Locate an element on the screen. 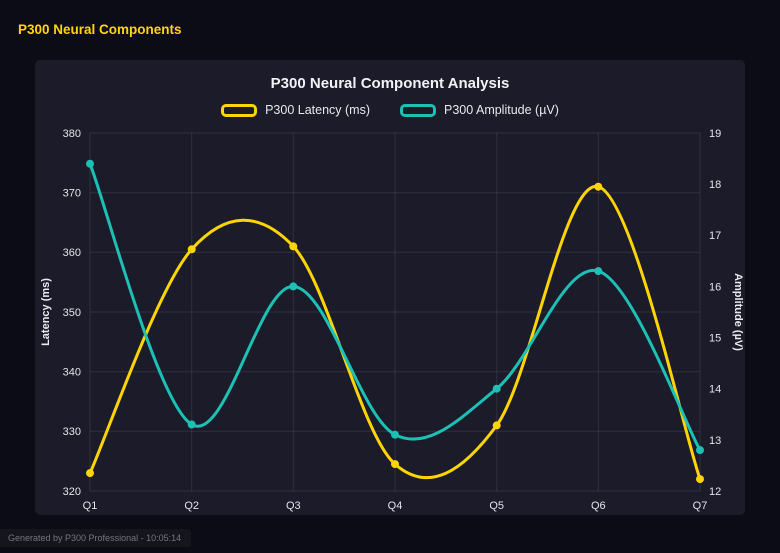  amplitude-legend-label: P300 Amplitude (µV) is located at coordinates (501, 110).